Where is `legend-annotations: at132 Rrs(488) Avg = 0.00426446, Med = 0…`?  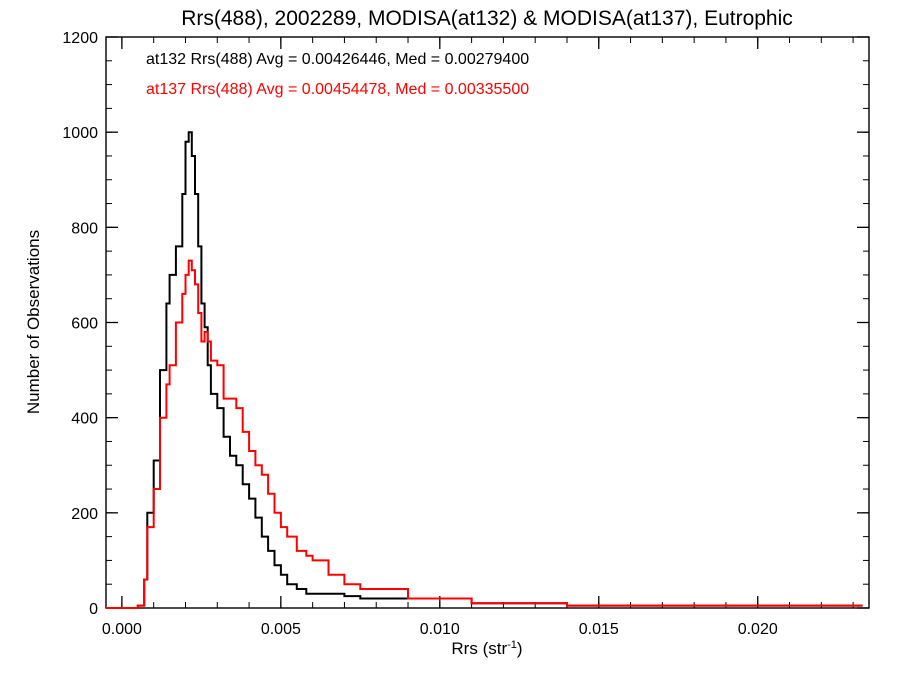 legend-annotations: at132 Rrs(488) Avg = 0.00426446, Med = 0… is located at coordinates (337, 74).